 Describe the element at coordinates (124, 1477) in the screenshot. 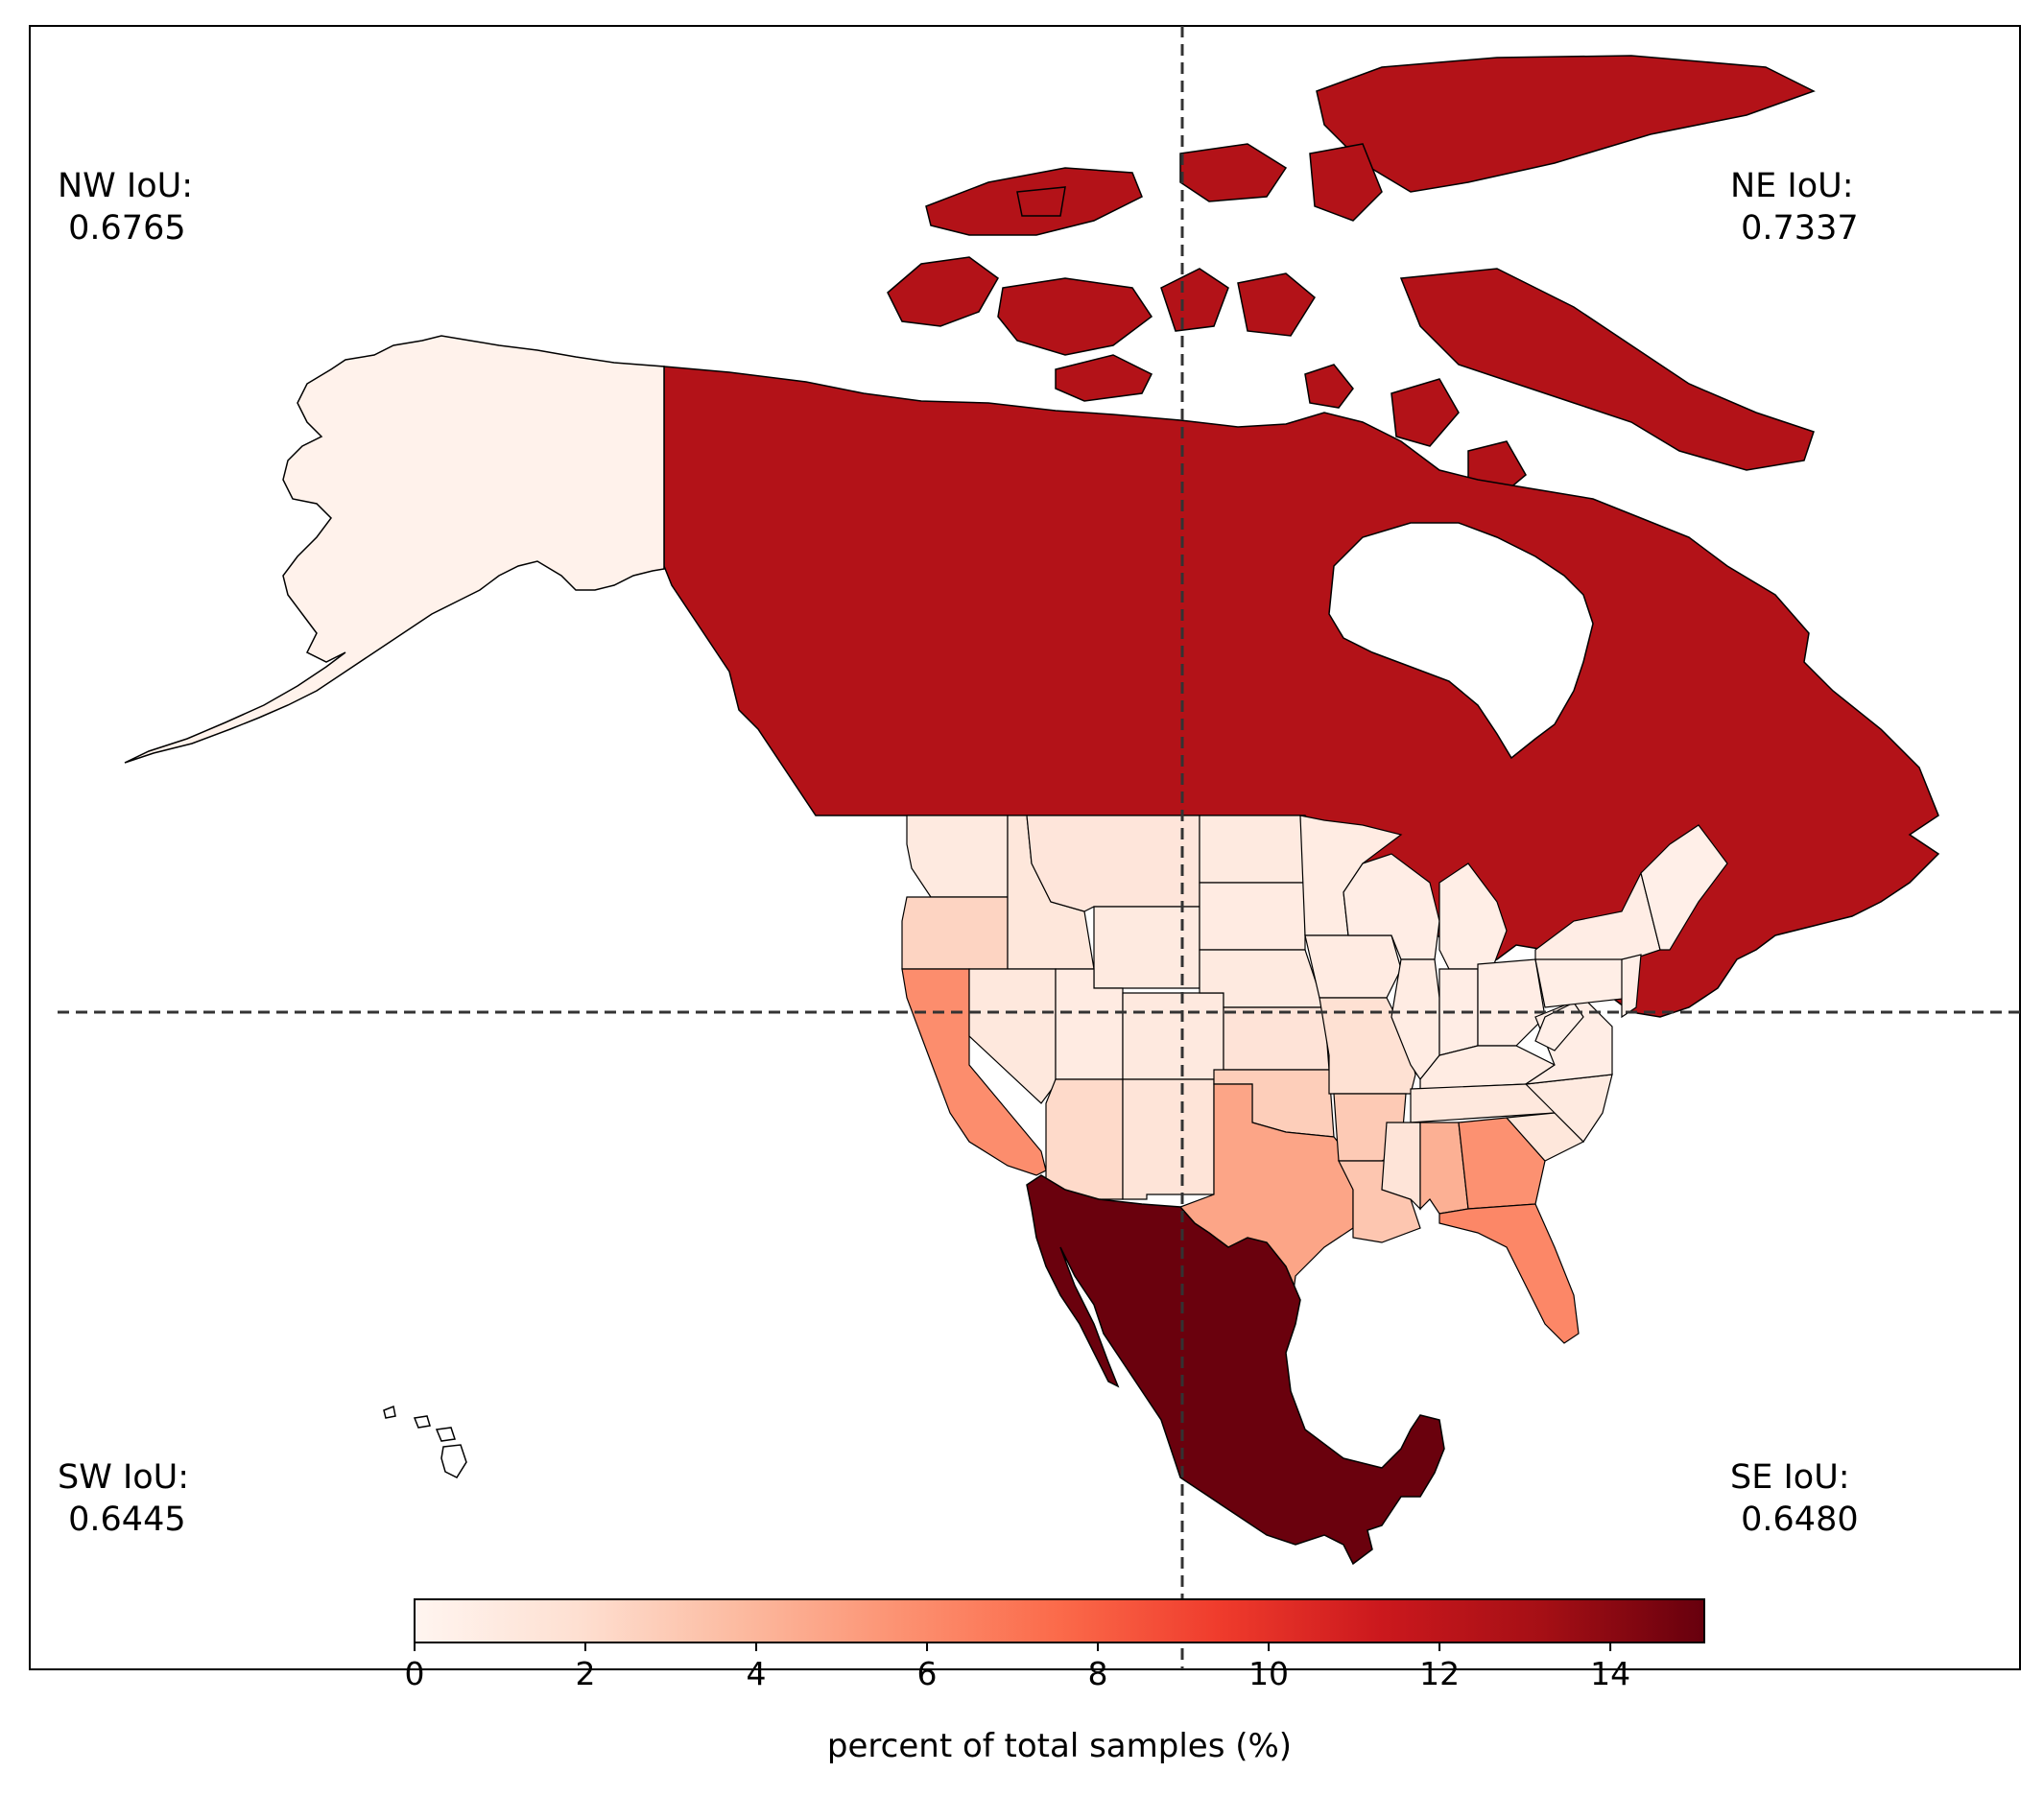

I see `sw-iou-title: SW IoU:` at that location.